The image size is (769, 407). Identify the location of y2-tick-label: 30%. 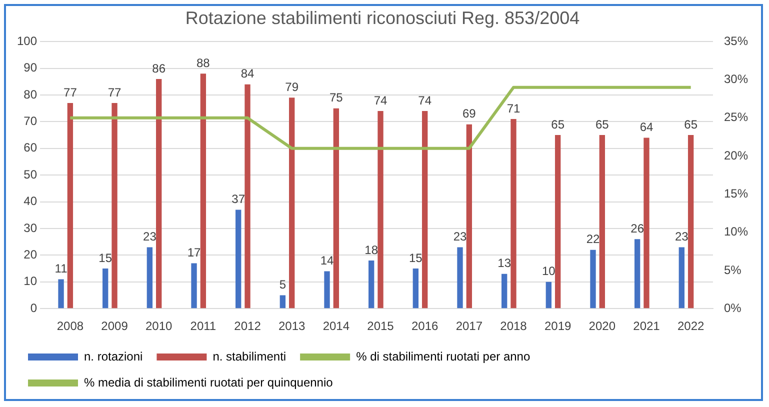
(736, 79).